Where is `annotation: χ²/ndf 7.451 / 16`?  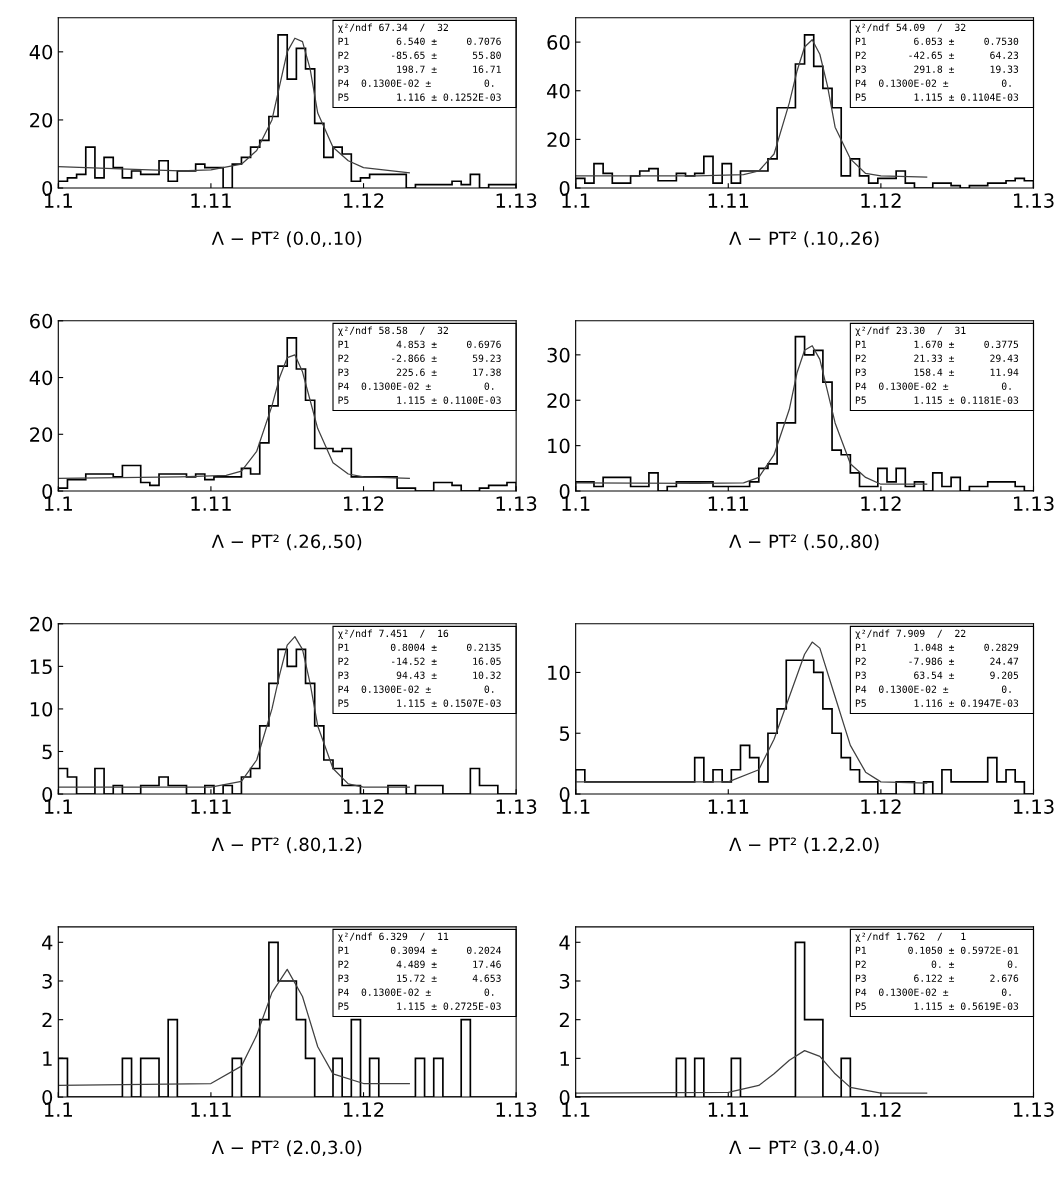
annotation: χ²/ndf 7.451 / 16 is located at coordinates (393, 634).